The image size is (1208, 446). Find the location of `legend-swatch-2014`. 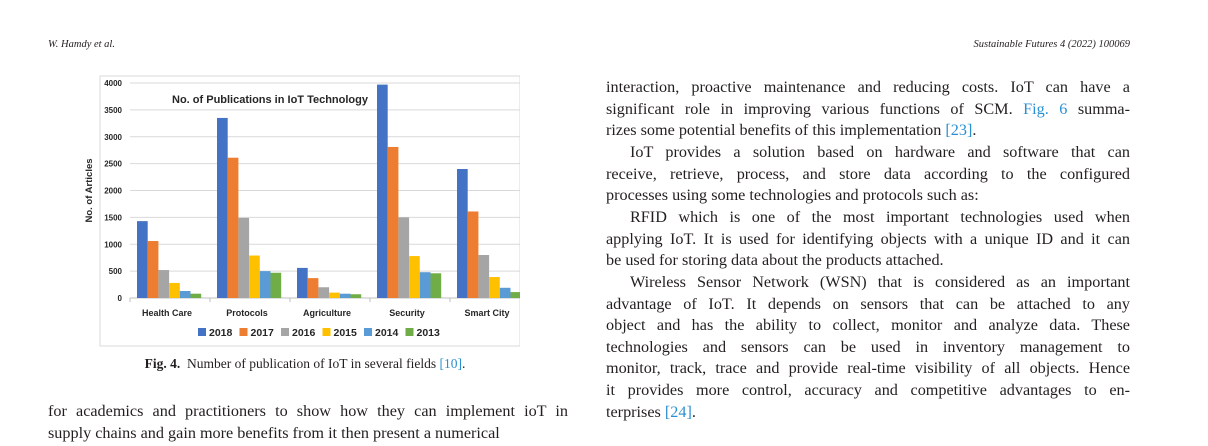

legend-swatch-2014 is located at coordinates (368, 332).